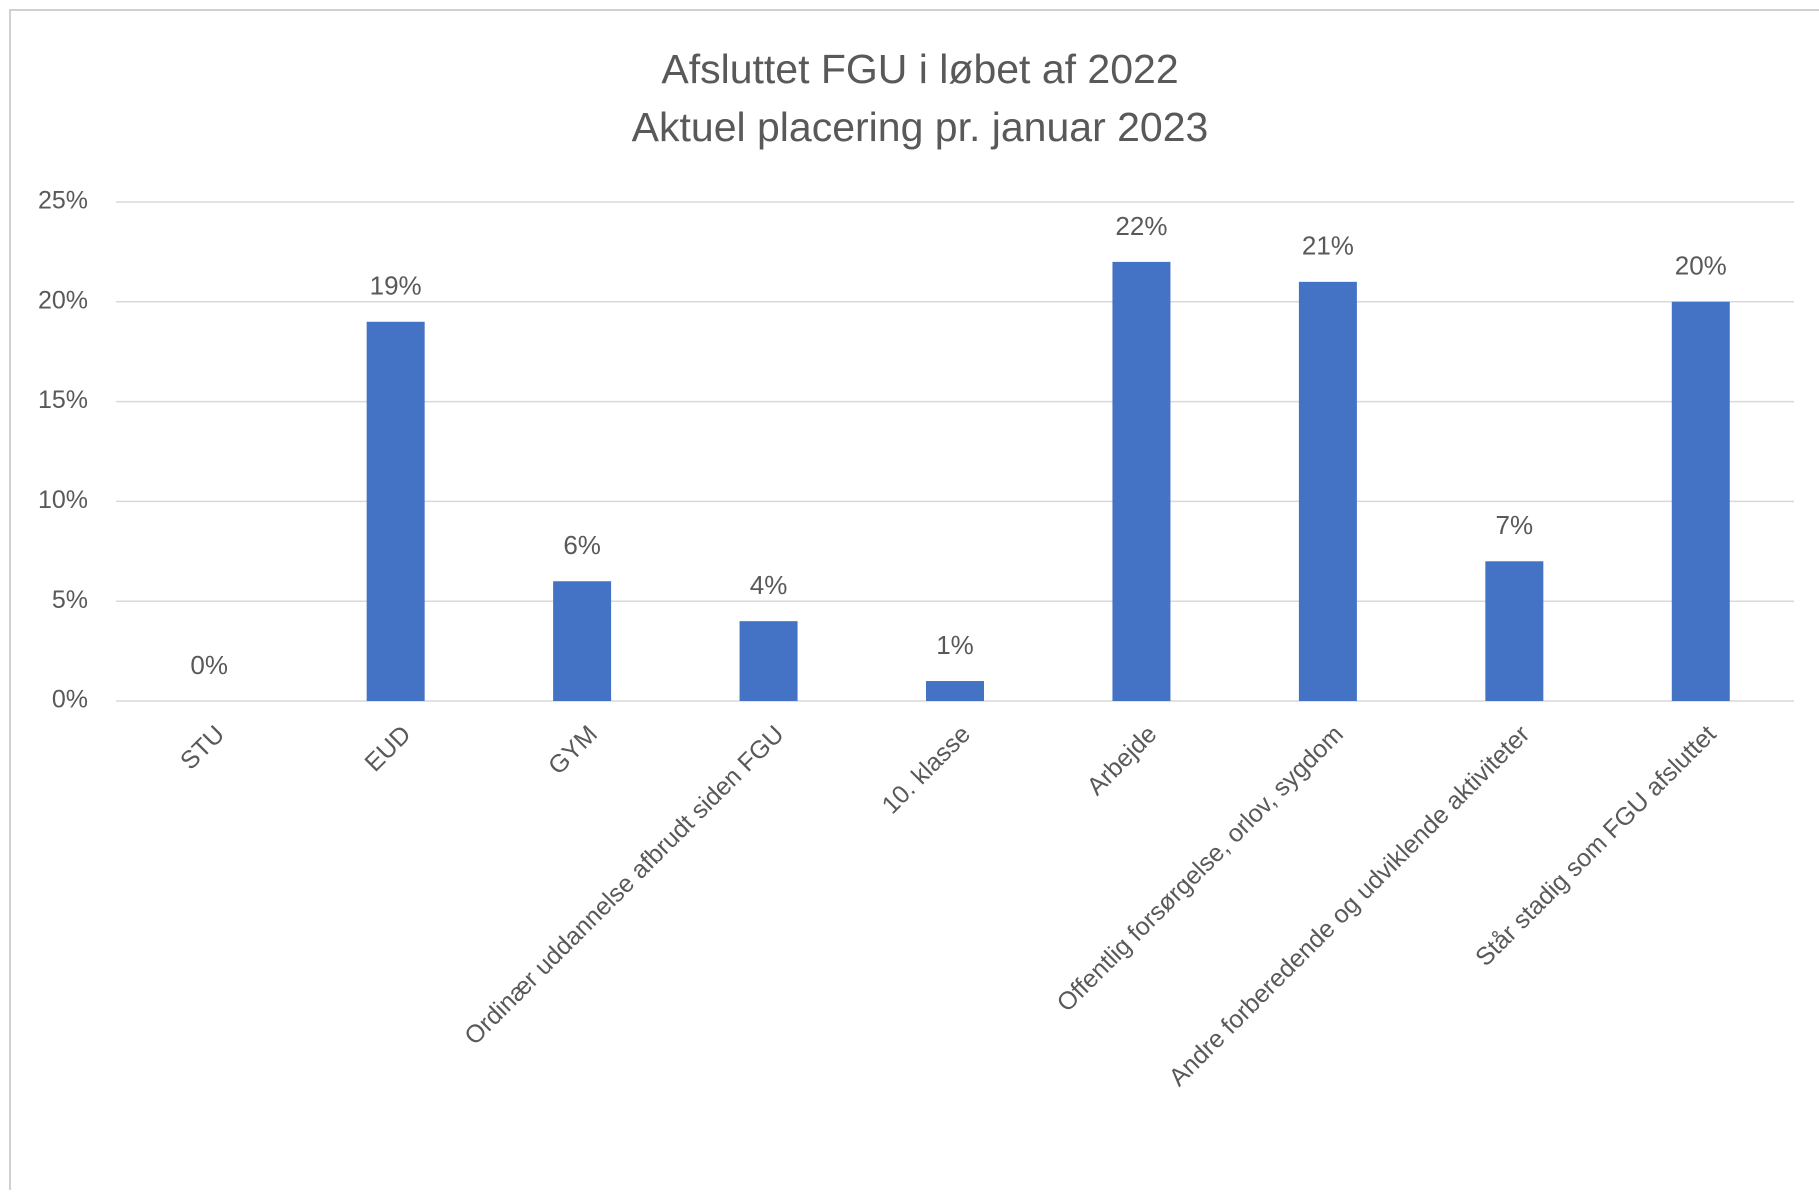  I want to click on y-tick-label: 20%, so click(63, 300).